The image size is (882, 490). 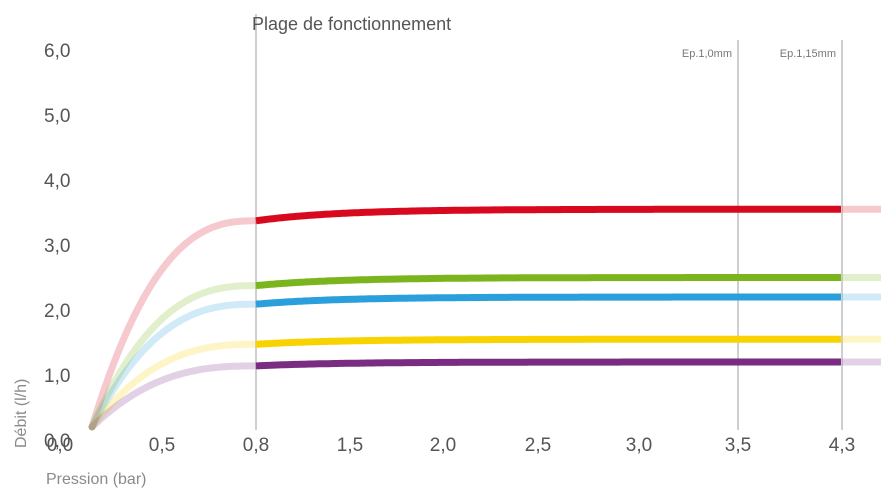 I want to click on x-tick-label: 2,5, so click(x=538, y=445).